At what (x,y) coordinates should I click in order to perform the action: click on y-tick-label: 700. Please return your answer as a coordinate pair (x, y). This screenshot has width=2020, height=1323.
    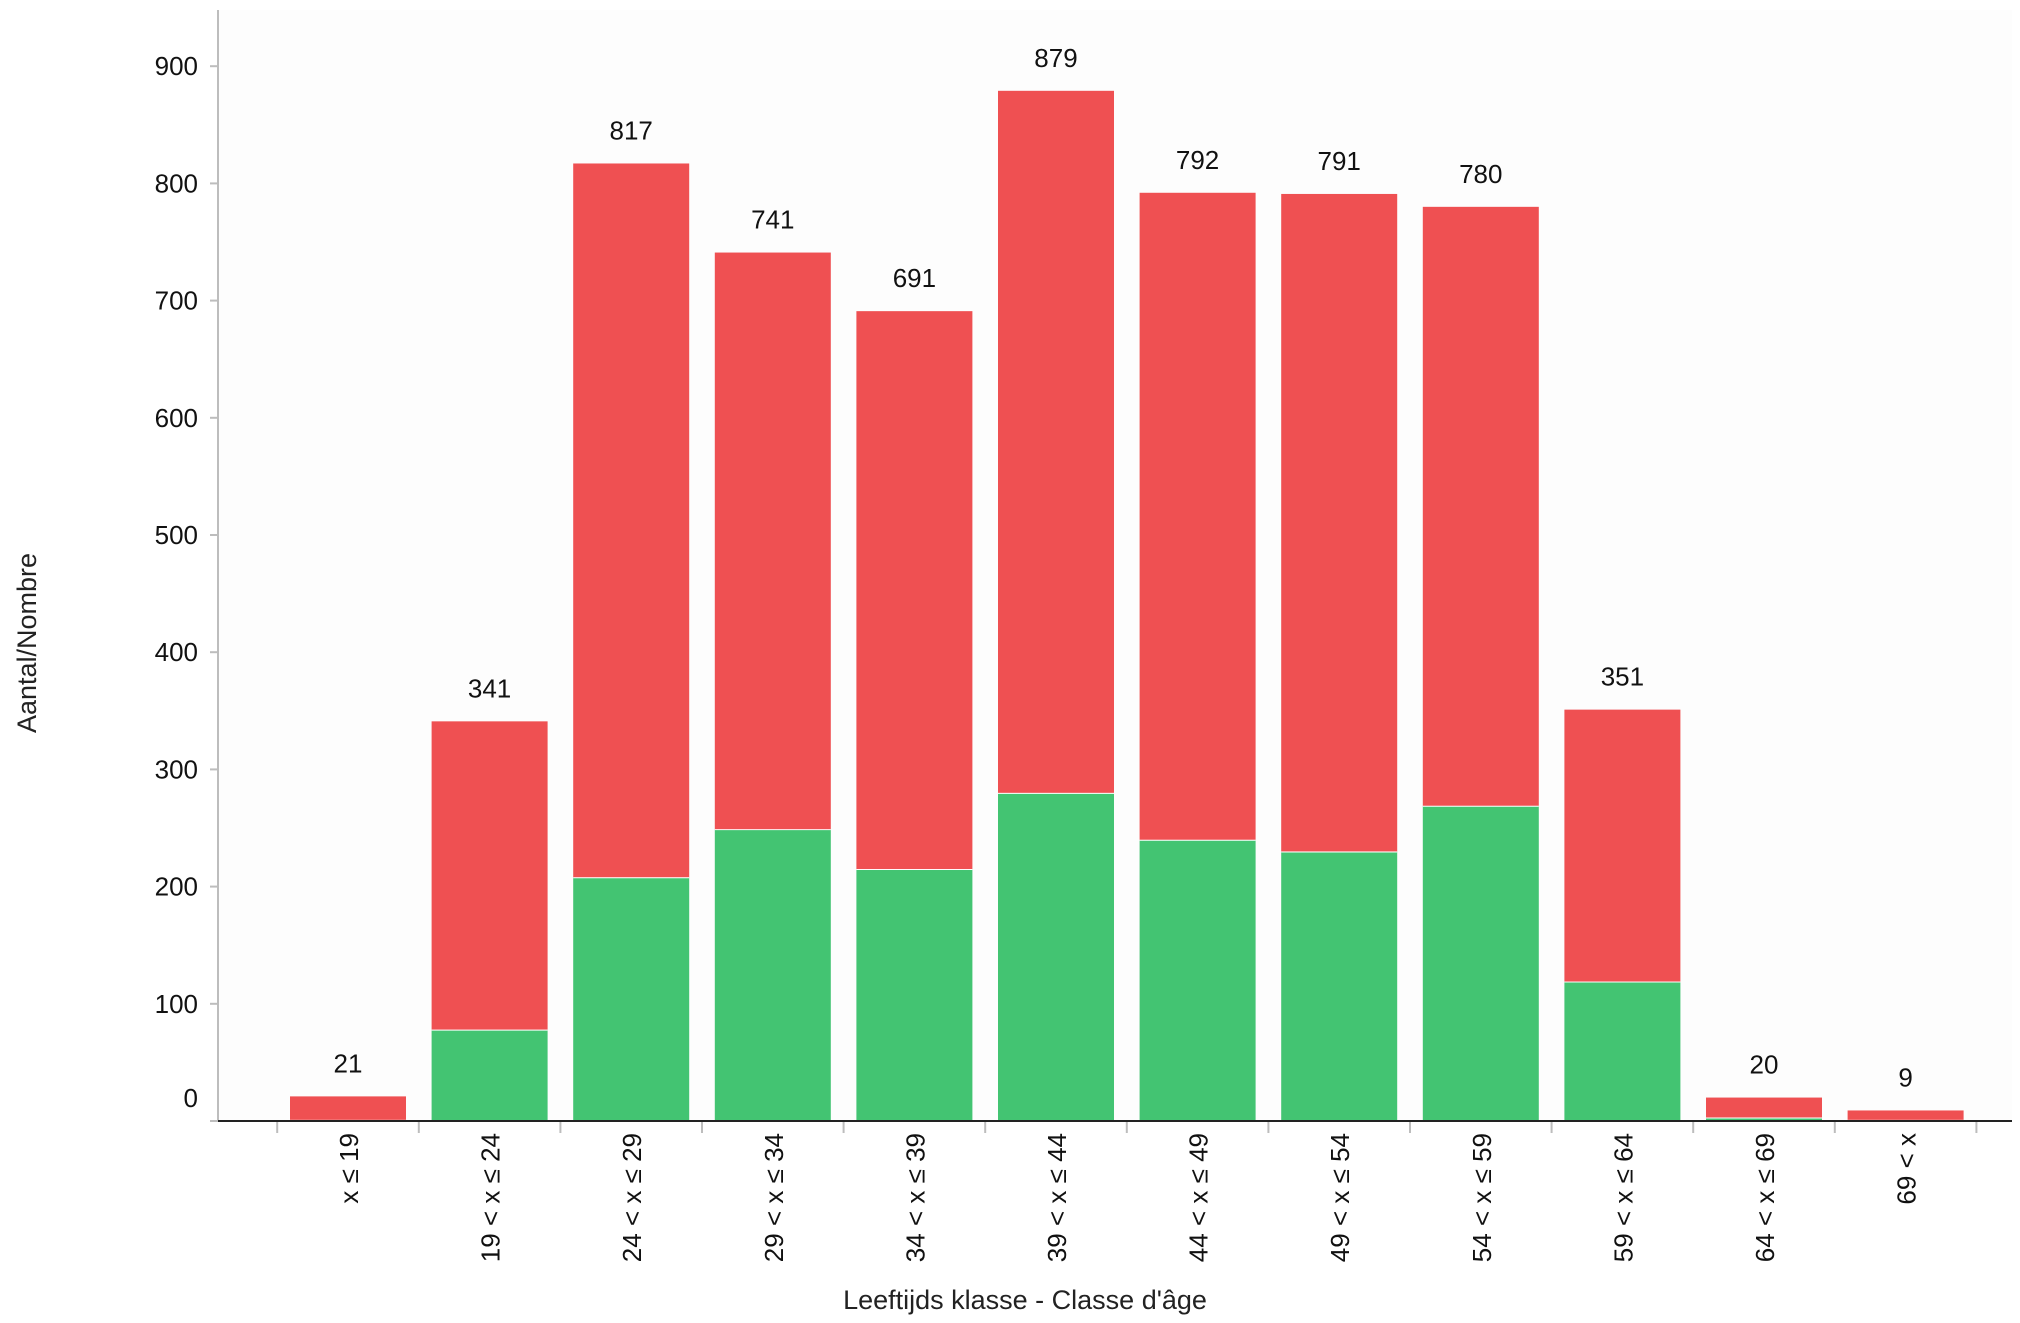
    Looking at the image, I should click on (176, 301).